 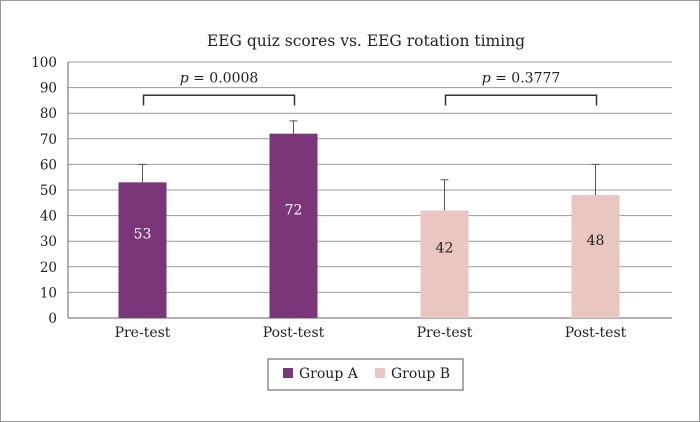 I want to click on y-tick-label: 80, so click(x=48, y=114).